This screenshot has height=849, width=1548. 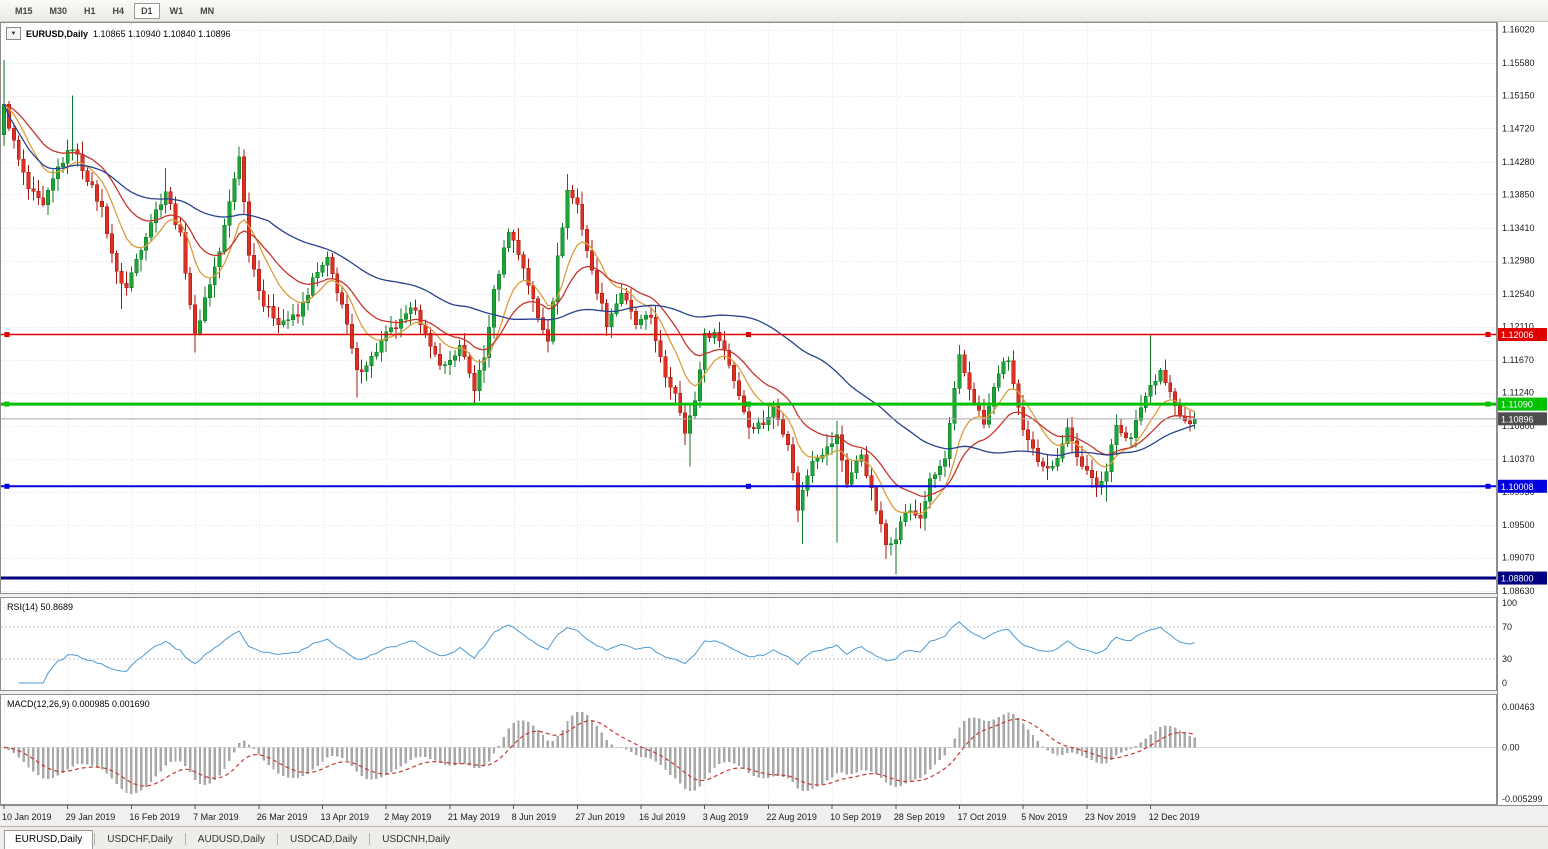 I want to click on timeframe-button-w1: W1, so click(x=176, y=10).